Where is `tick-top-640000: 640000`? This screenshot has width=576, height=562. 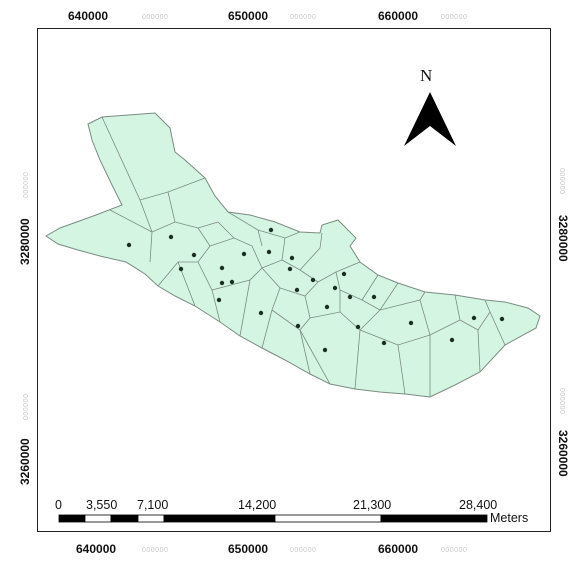 tick-top-640000: 640000 is located at coordinates (88, 16).